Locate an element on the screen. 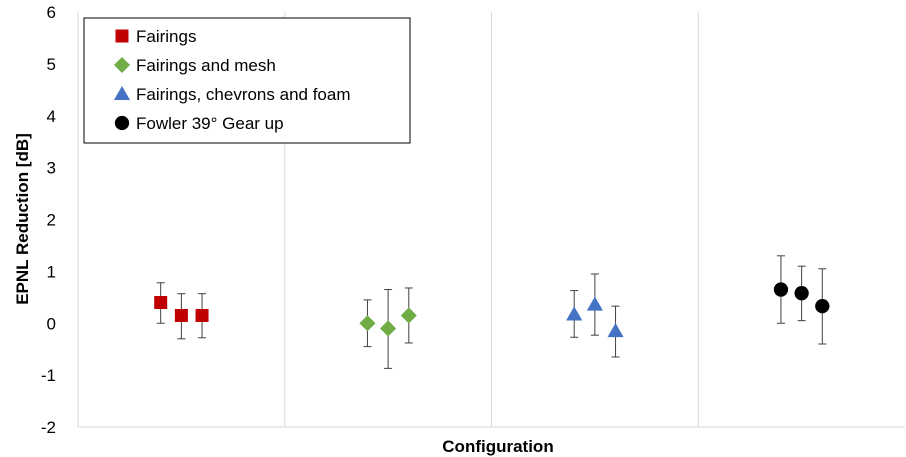 The width and height of the screenshot is (906, 457). legend-item: Fairings and mesh is located at coordinates (194, 65).